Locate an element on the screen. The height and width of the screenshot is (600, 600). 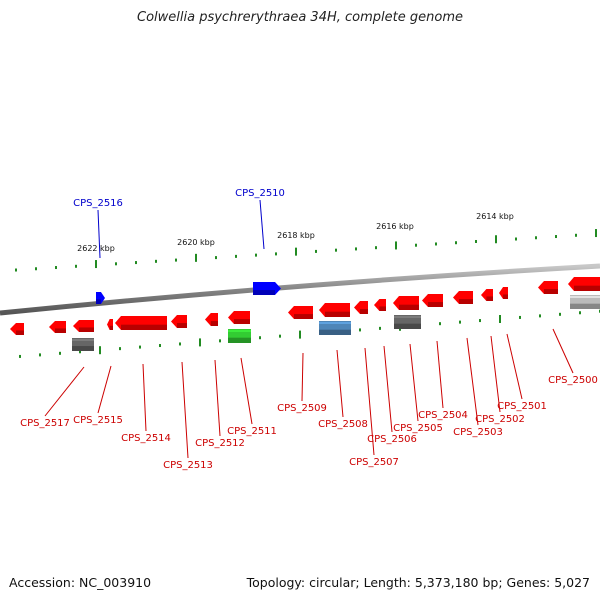
gray-feature-cps-2517-highlight is located at coordinates (83, 340).